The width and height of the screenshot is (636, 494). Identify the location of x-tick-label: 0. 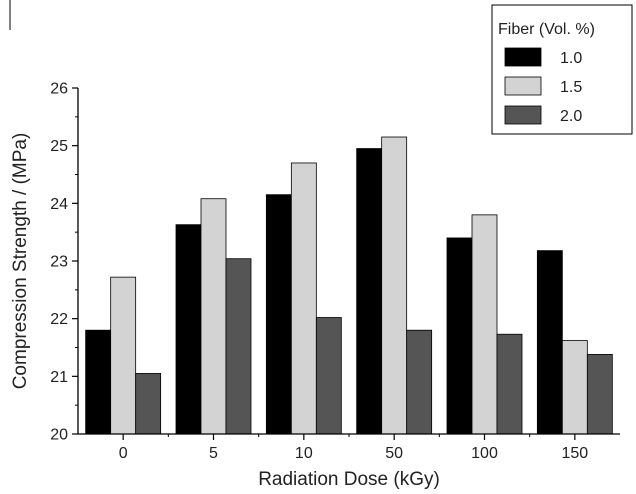
(123, 453).